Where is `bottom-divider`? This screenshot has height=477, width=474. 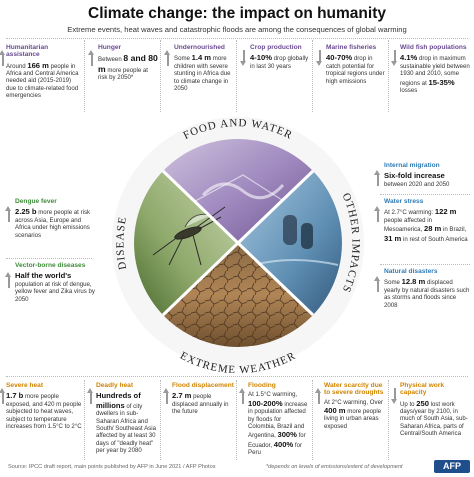
bottom-divider is located at coordinates (237, 376).